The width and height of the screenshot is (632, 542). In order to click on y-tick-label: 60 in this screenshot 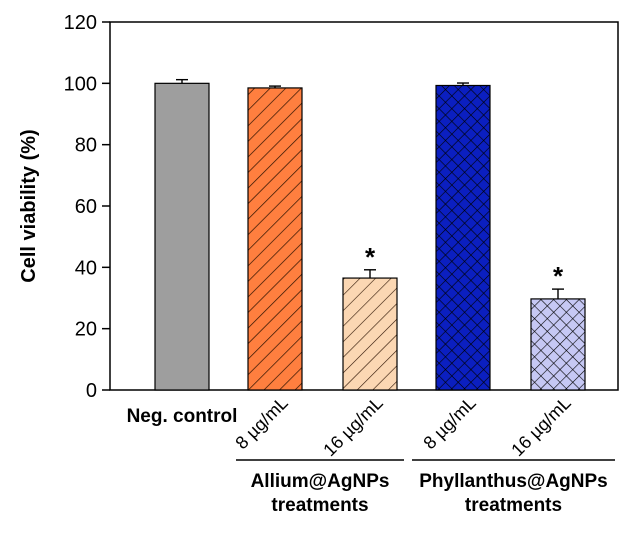, I will do `click(86, 207)`.